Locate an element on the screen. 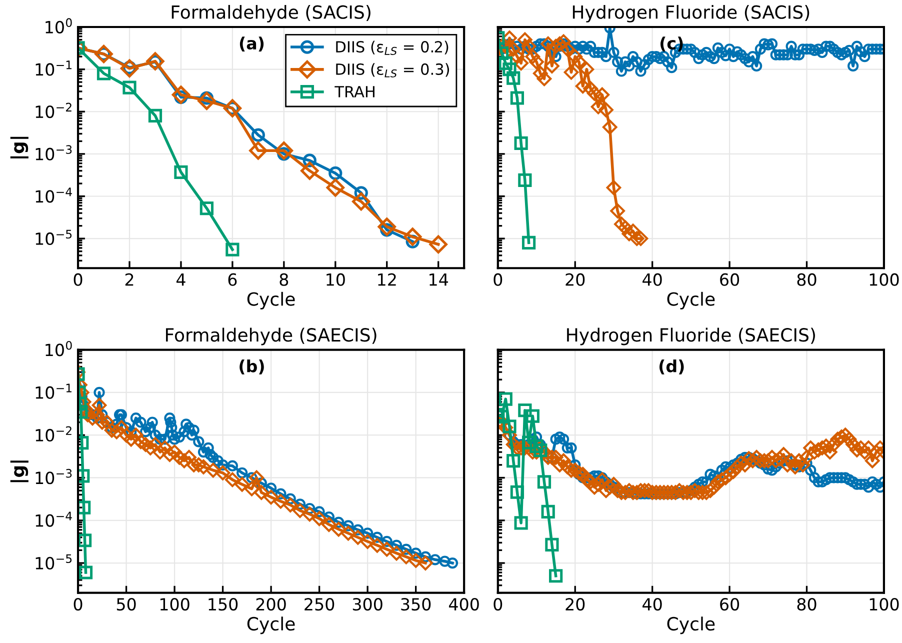 Image resolution: width=902 pixels, height=643 pixels. legend-label: TRAH is located at coordinates (354, 92).